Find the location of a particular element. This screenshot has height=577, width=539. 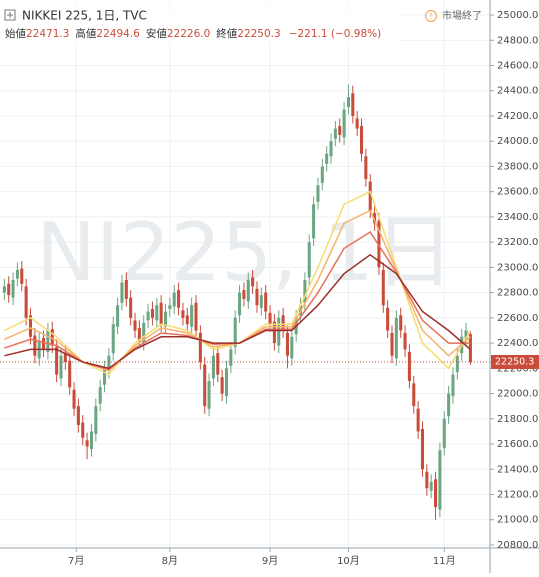

y-tick-label: 22000.0 is located at coordinates (517, 394).